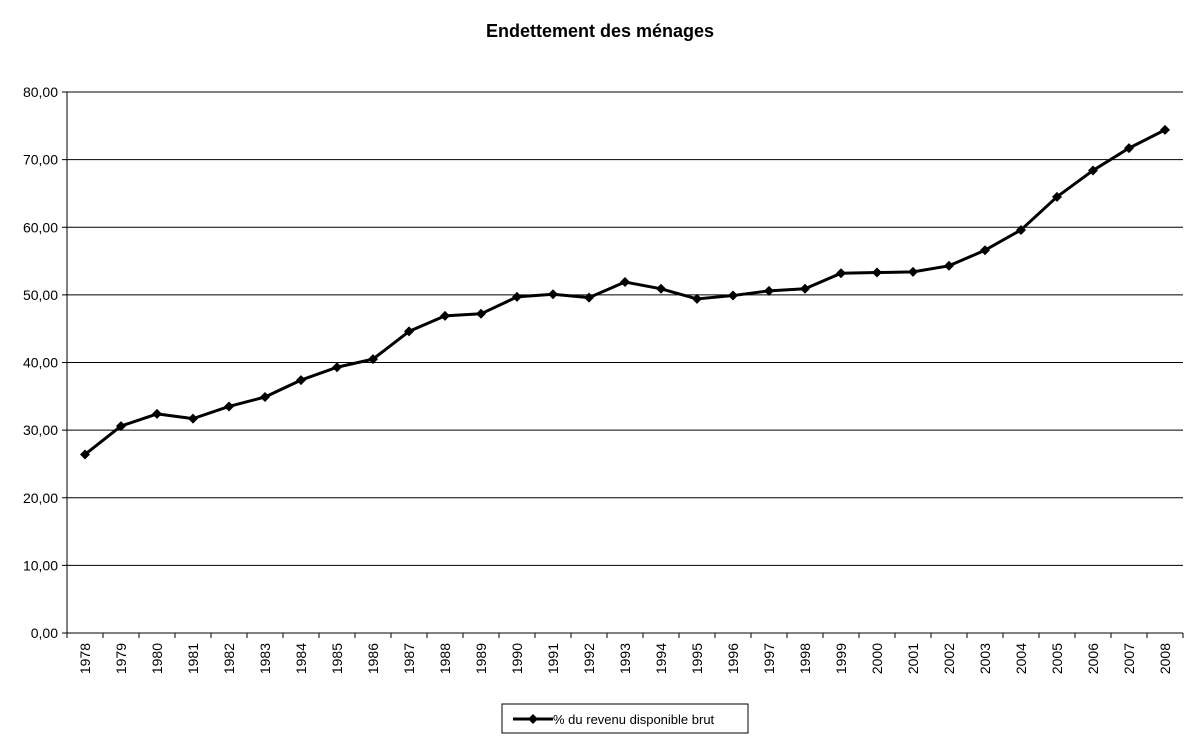  Describe the element at coordinates (229, 658) in the screenshot. I see `x-tick-label: 1982` at that location.